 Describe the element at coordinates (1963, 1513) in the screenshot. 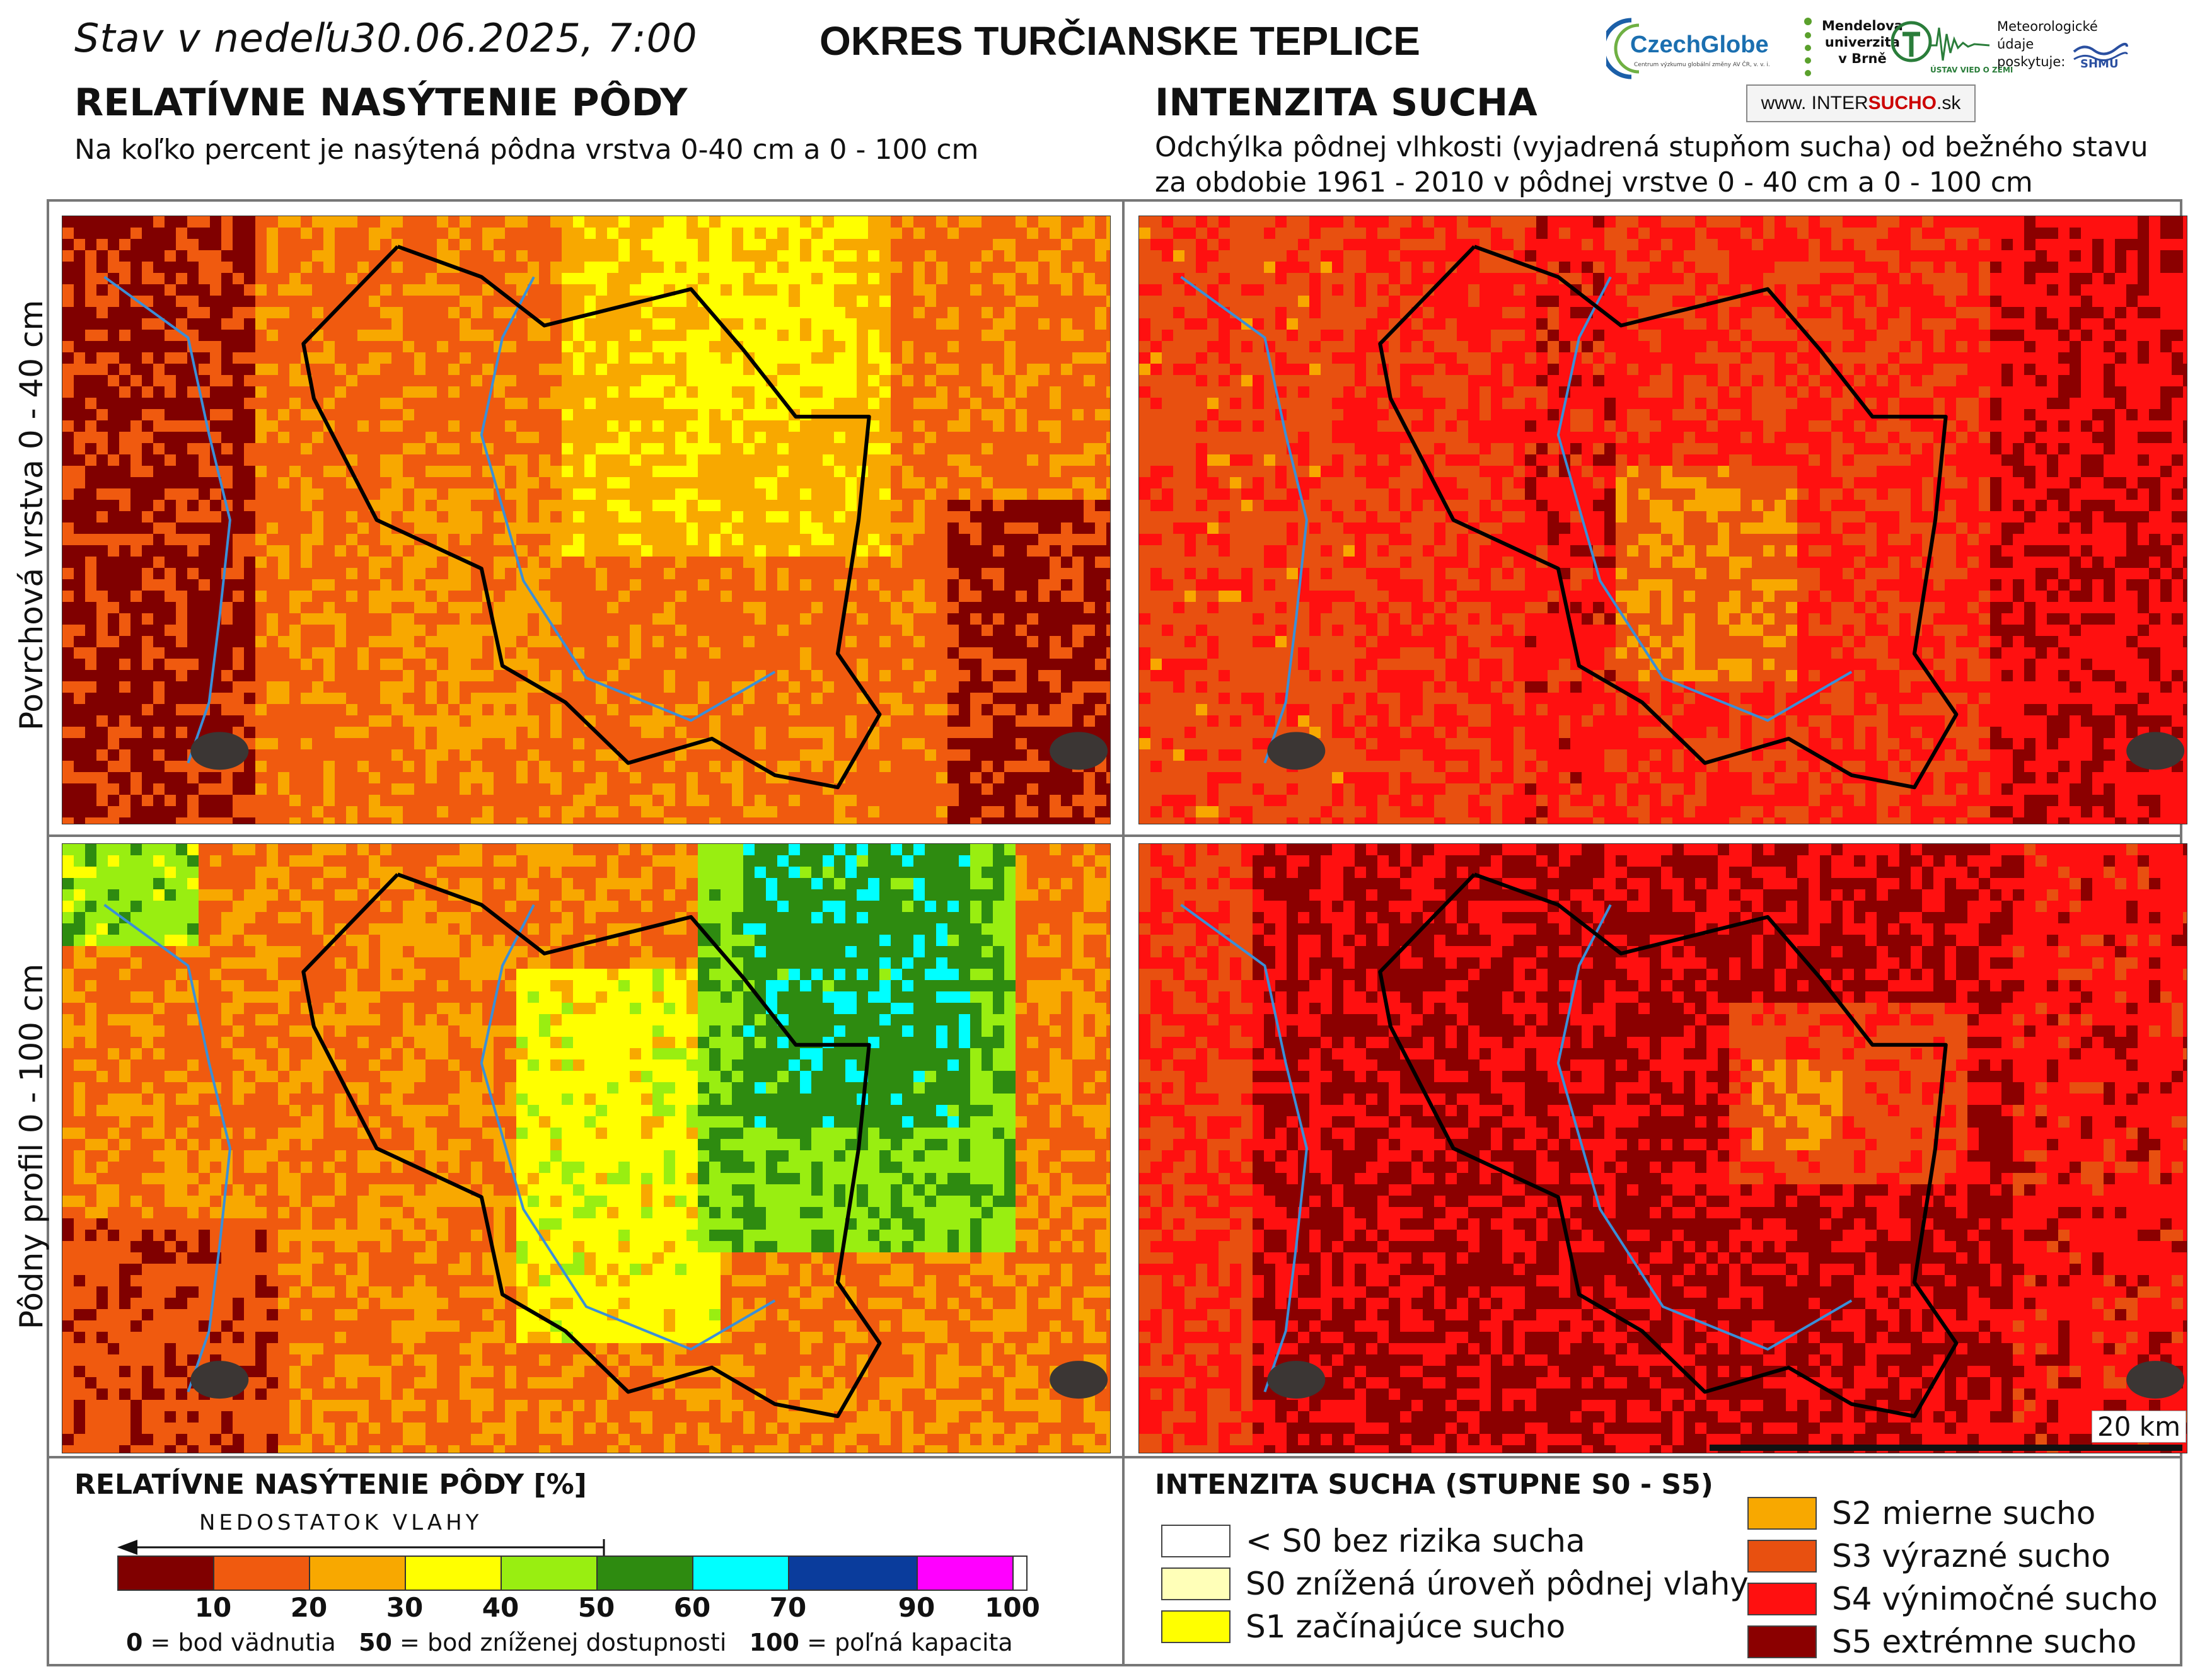

I see `legend-drought-label: S2 mierne sucho` at that location.